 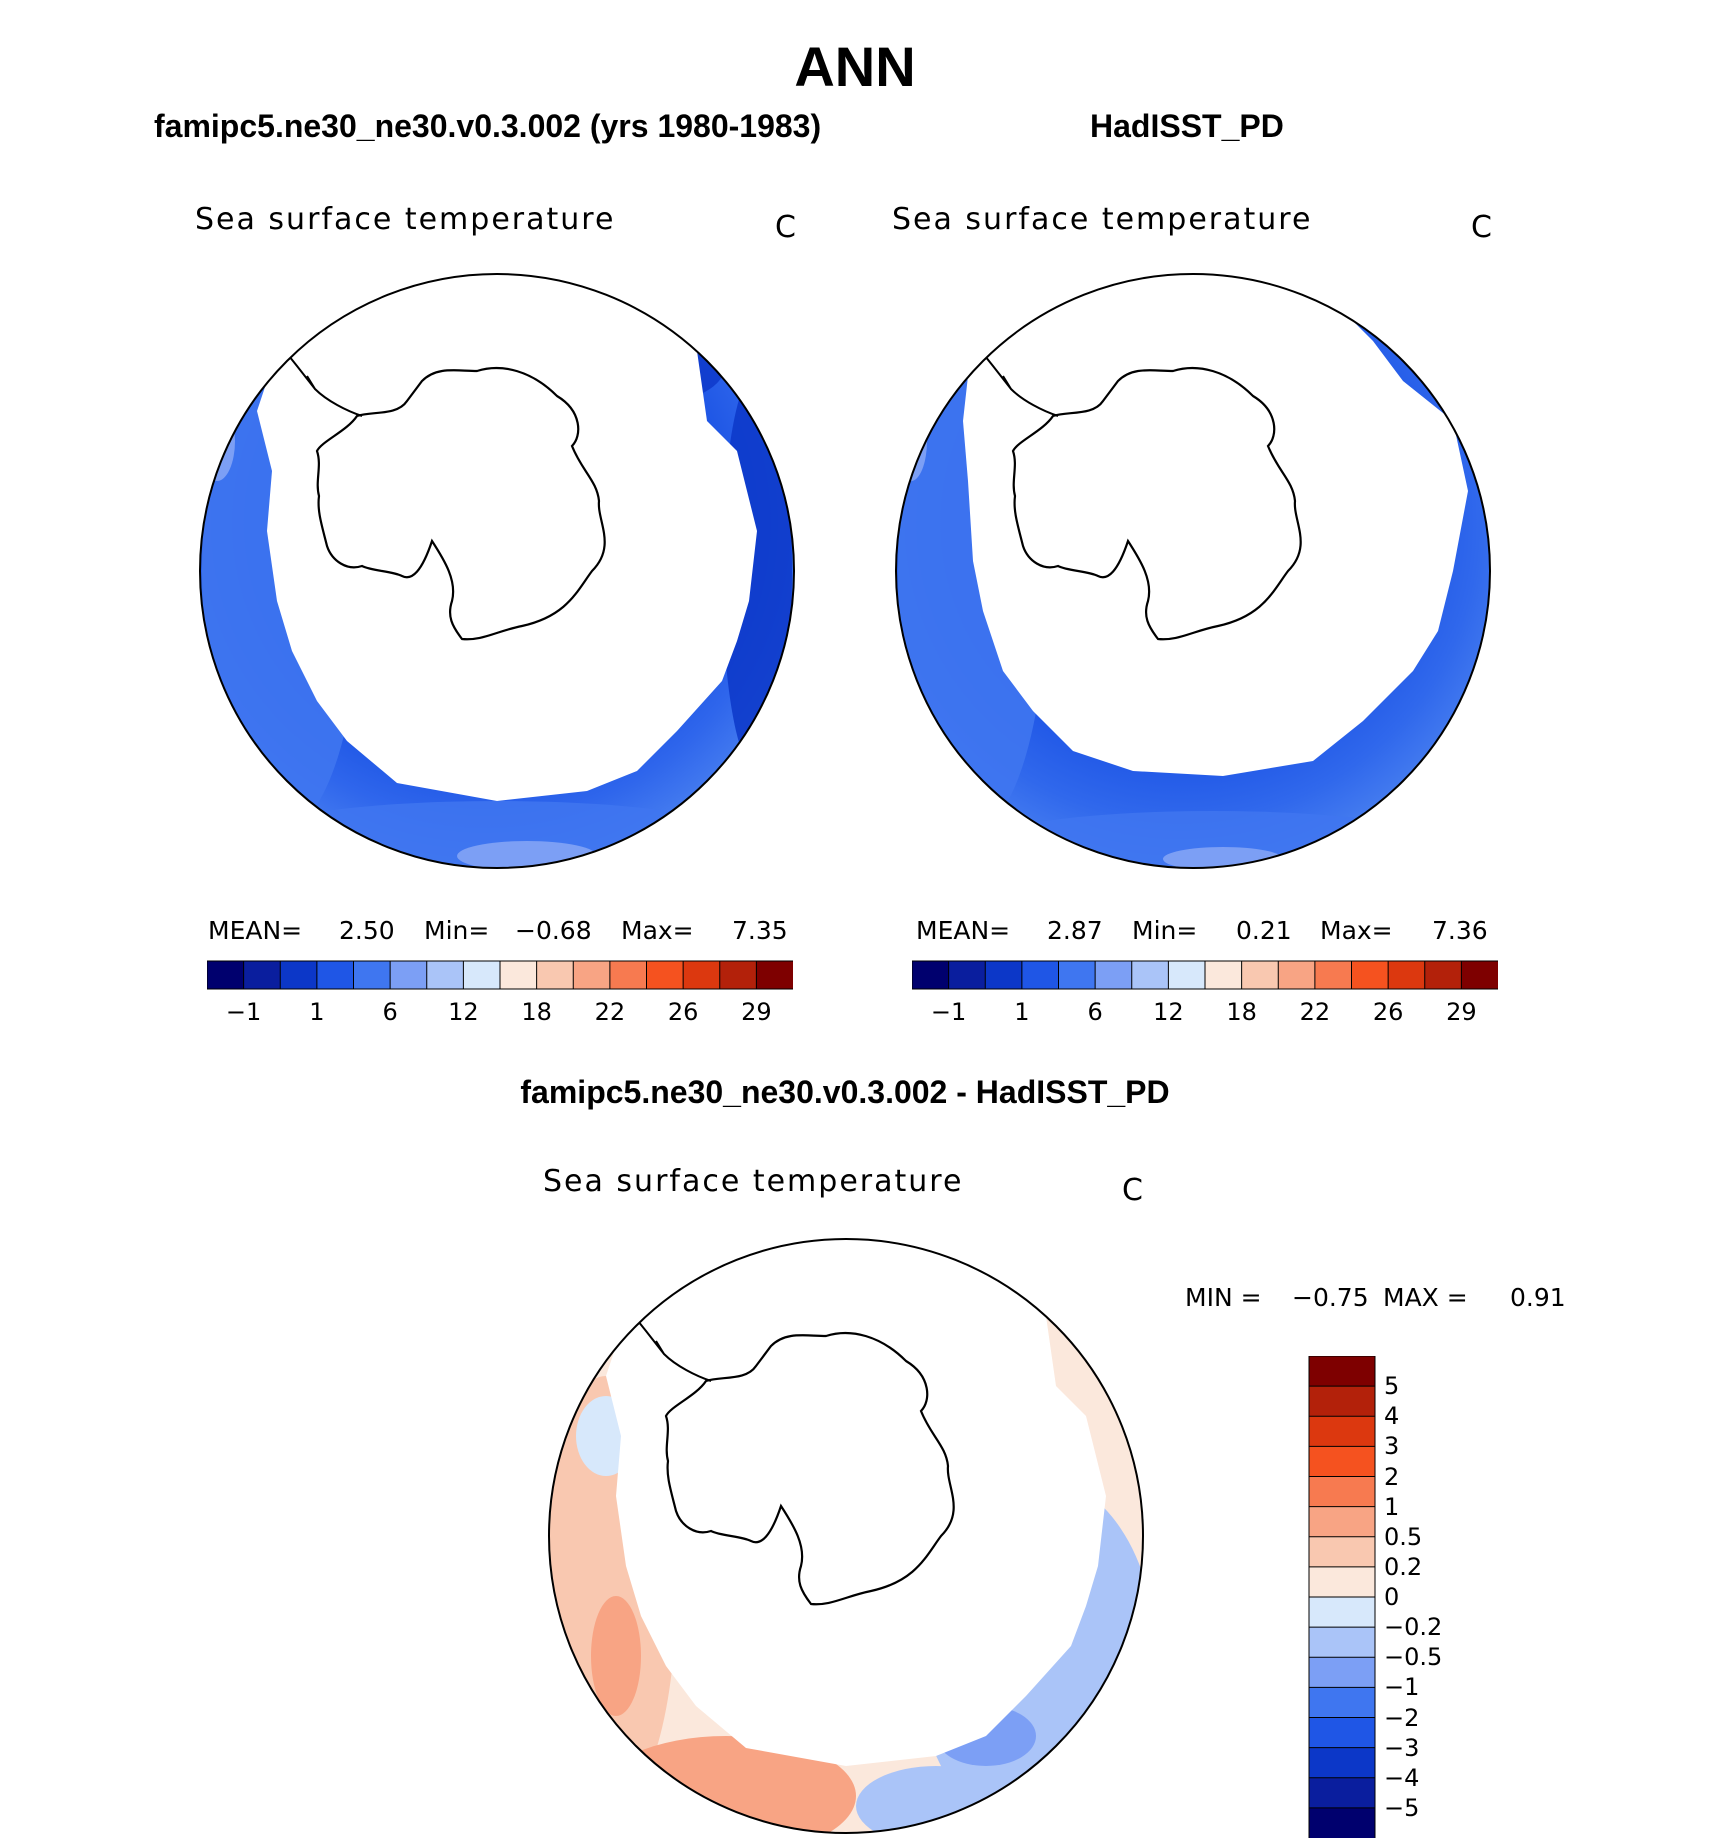 I want to click on colorbar-tick-label: −5, so click(x=1402, y=1807).